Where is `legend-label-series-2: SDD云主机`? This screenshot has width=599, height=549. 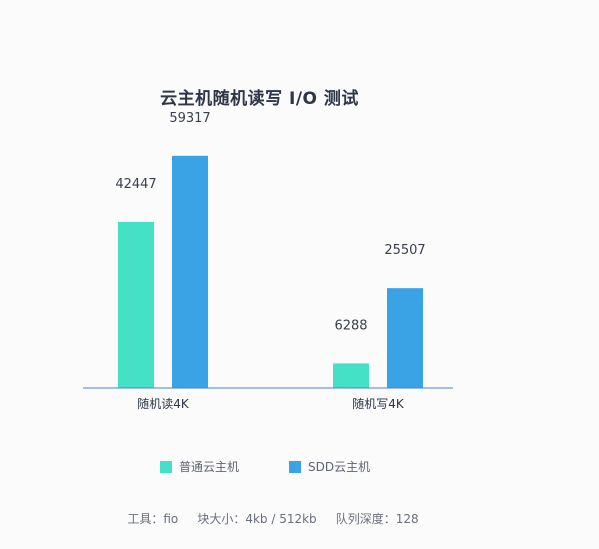 legend-label-series-2: SDD云主机 is located at coordinates (339, 467).